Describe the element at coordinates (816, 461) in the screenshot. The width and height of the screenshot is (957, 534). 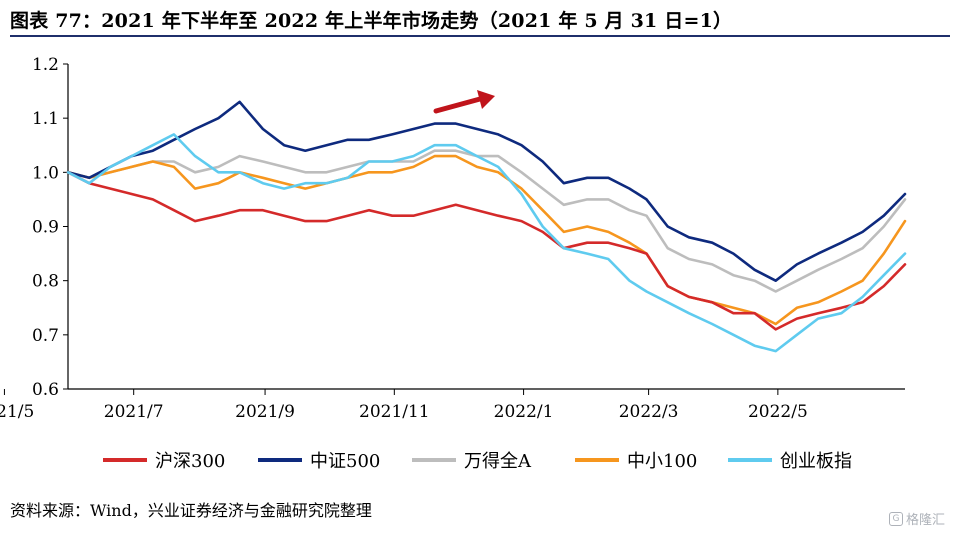
I see `legend-label-5: 创业板指` at that location.